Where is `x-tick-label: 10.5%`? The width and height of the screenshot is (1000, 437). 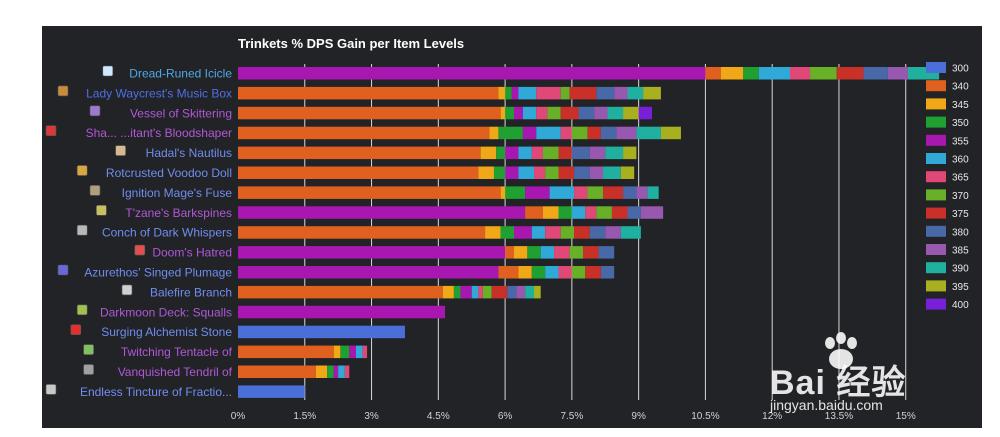
x-tick-label: 10.5% is located at coordinates (705, 416).